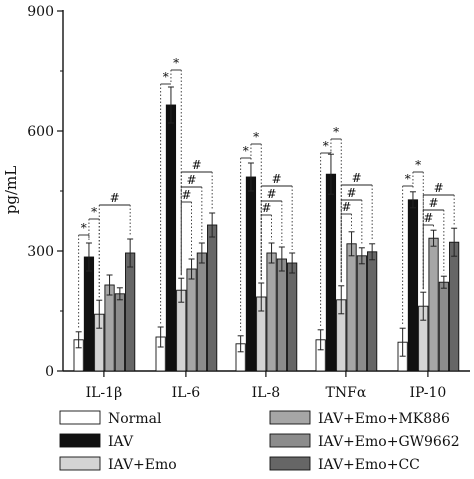 The width and height of the screenshot is (474, 479). What do you see at coordinates (40, 252) in the screenshot?
I see `y-tick-label: 300` at bounding box center [40, 252].